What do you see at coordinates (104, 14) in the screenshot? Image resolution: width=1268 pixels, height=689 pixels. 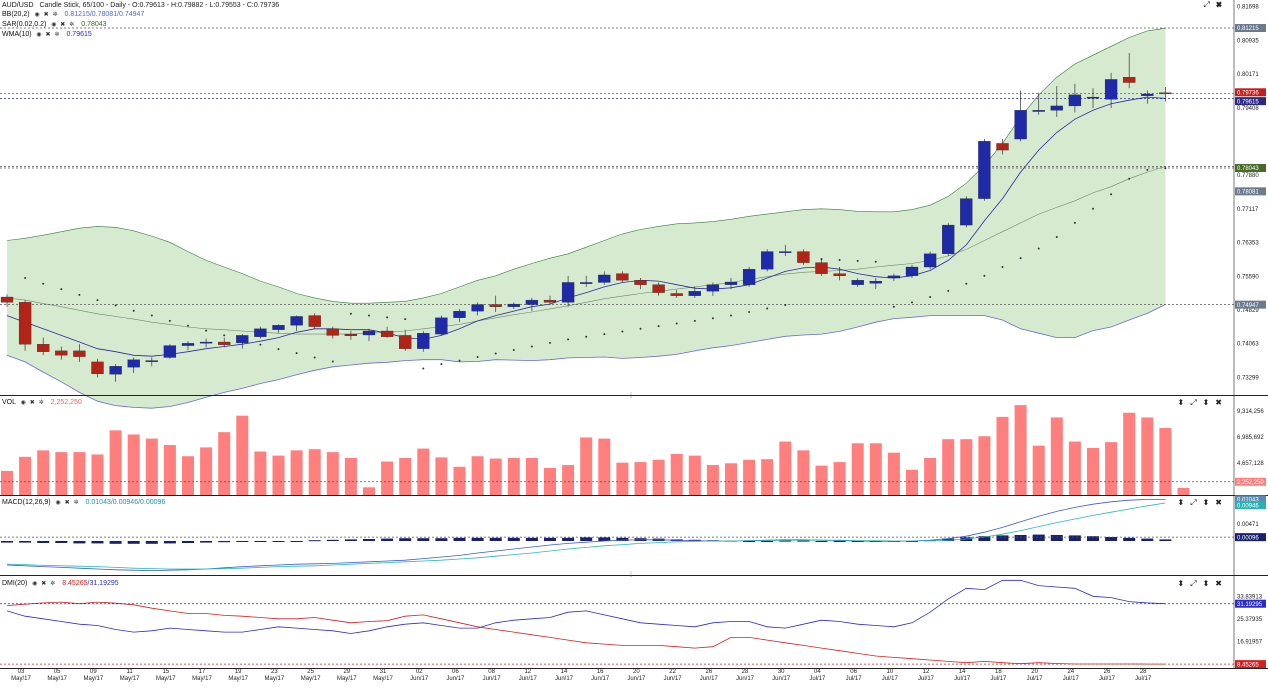 I see `bb-values: 0.81215/0.78081/0.74947` at bounding box center [104, 14].